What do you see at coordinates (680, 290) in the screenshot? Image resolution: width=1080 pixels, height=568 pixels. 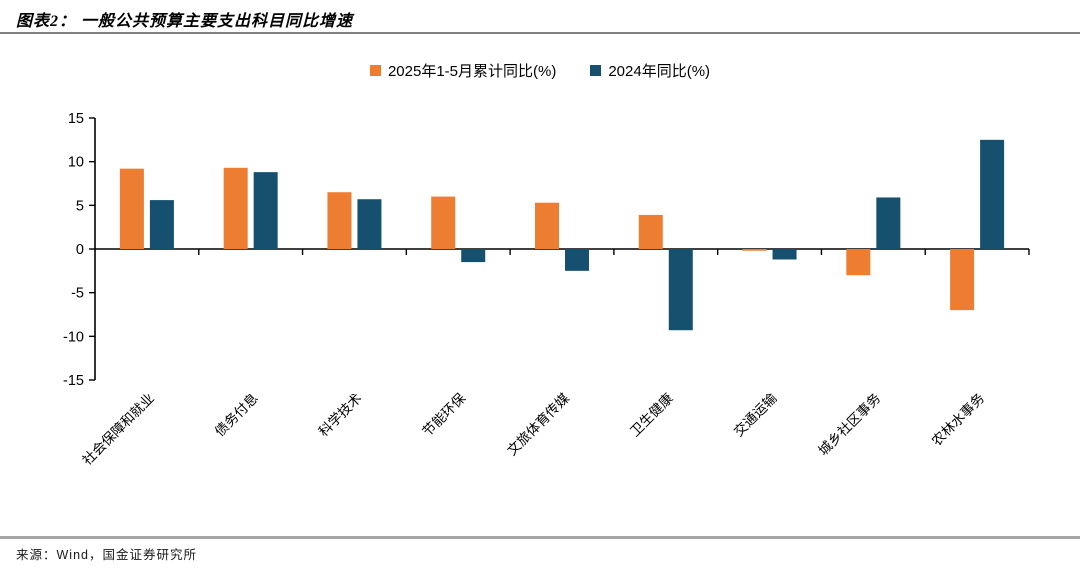 I see `bar-2024年同比(%)-卫生健康` at bounding box center [680, 290].